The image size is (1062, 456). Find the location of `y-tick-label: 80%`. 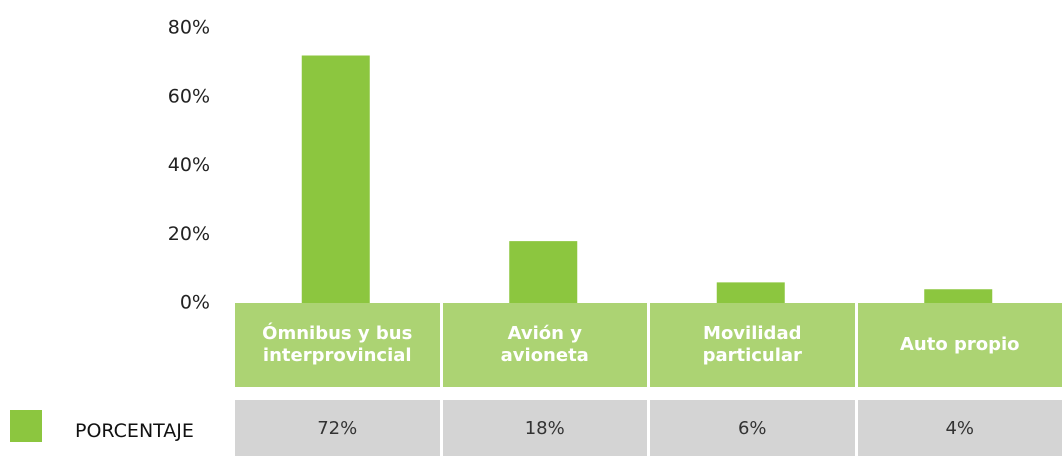

y-tick-label: 80% is located at coordinates (189, 28).